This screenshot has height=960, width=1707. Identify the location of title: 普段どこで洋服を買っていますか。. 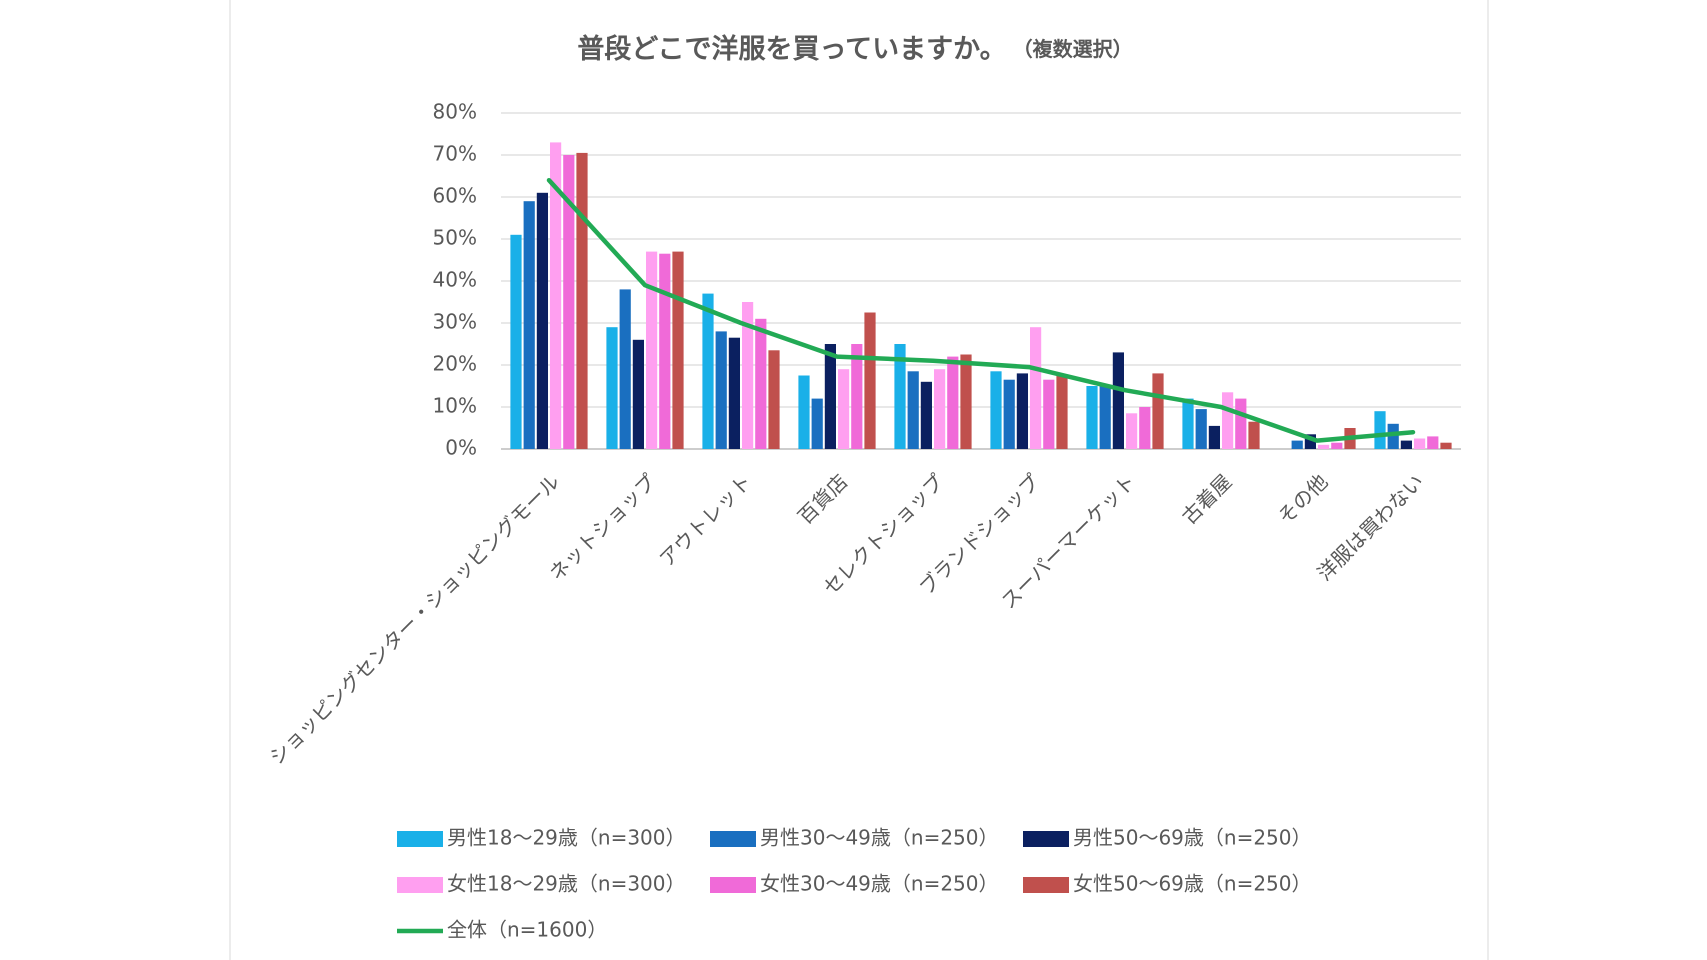
(791, 49).